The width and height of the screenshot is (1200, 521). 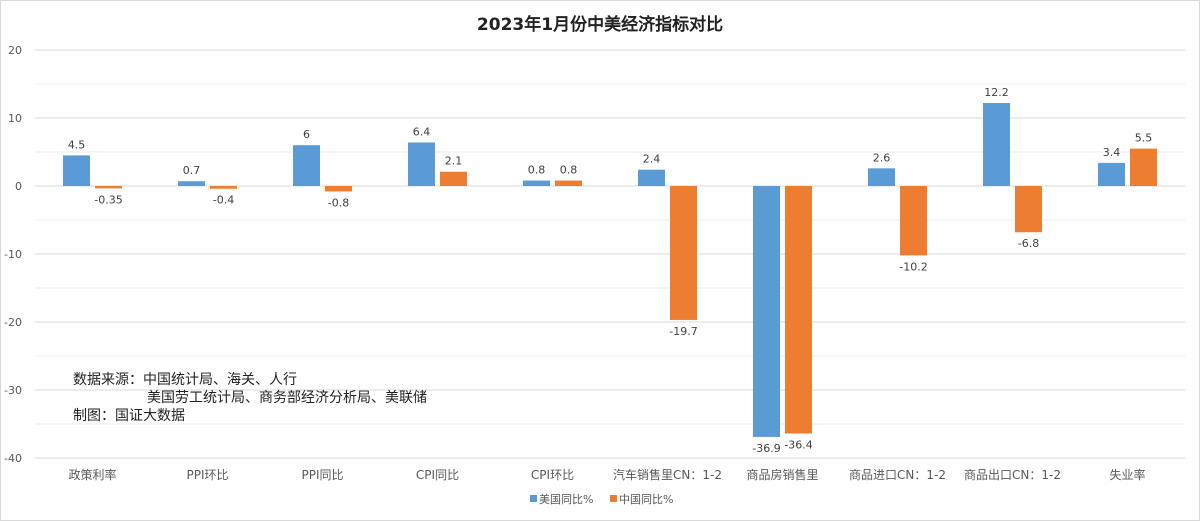 What do you see at coordinates (996, 92) in the screenshot?
I see `data-label: 12.2` at bounding box center [996, 92].